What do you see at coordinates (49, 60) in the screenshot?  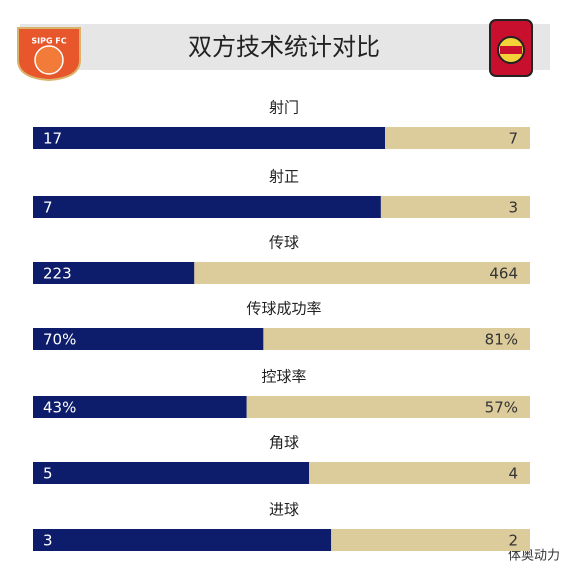 I see `left-logo-emblem` at bounding box center [49, 60].